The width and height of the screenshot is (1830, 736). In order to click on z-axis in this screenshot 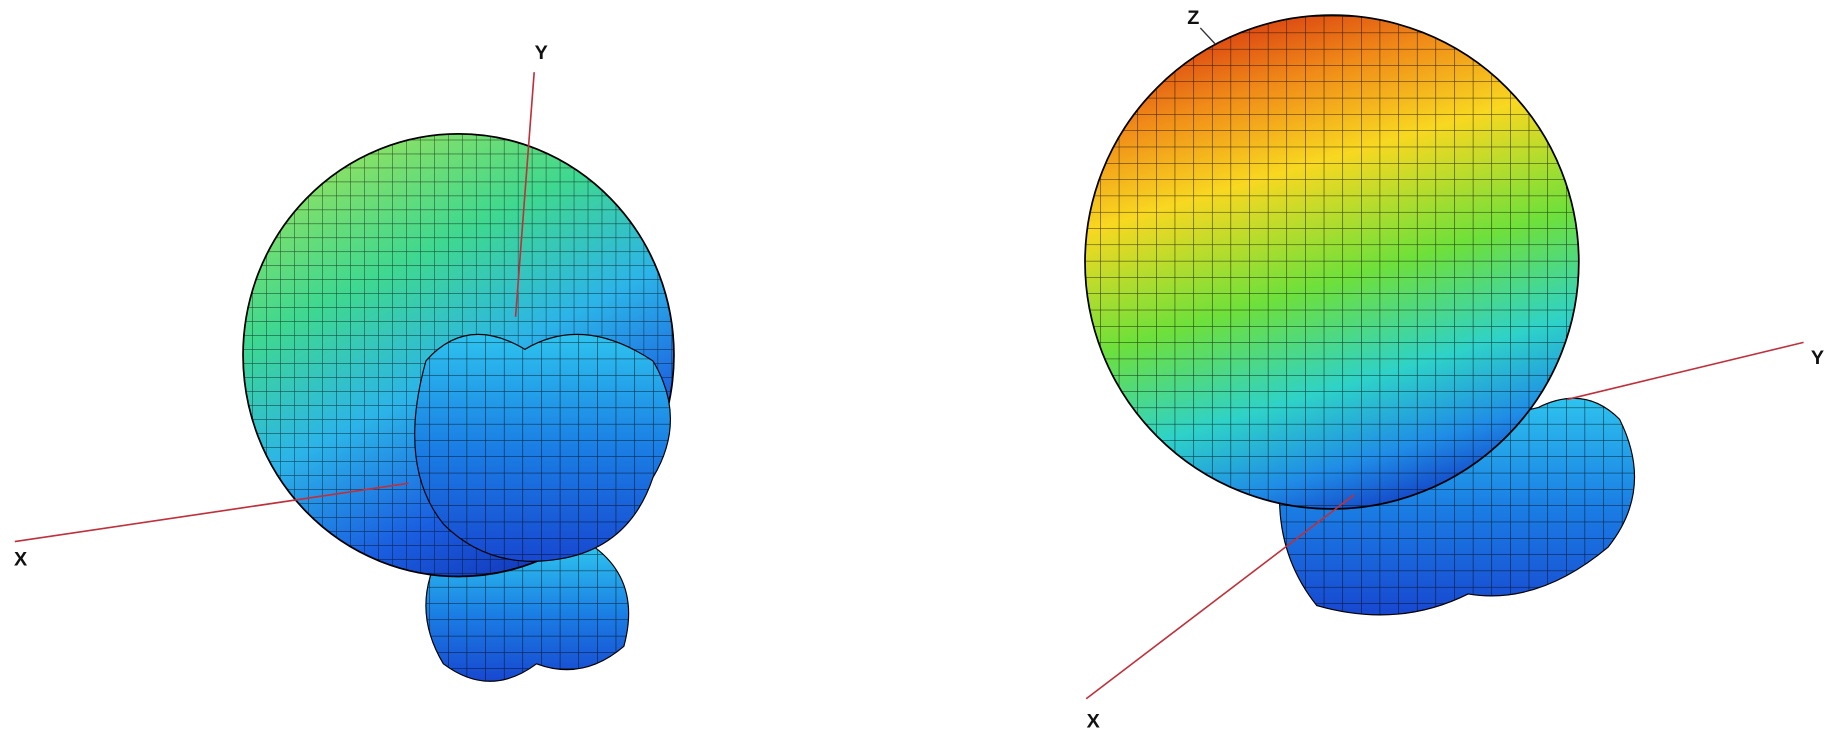, I will do `click(1207, 36)`.